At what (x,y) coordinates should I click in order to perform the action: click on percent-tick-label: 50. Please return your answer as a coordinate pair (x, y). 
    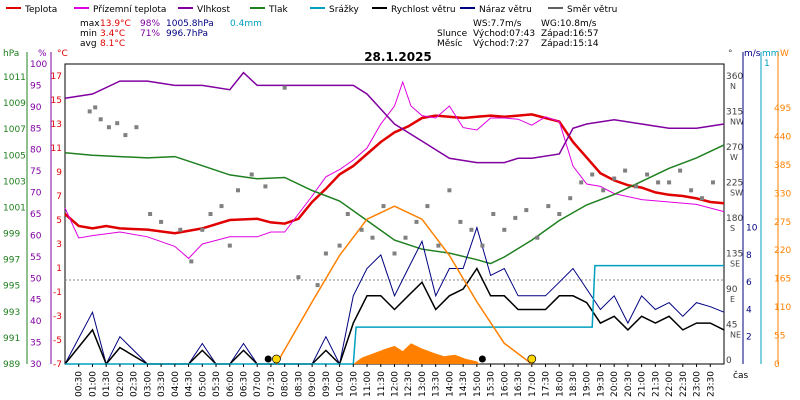
    Looking at the image, I should click on (36, 279).